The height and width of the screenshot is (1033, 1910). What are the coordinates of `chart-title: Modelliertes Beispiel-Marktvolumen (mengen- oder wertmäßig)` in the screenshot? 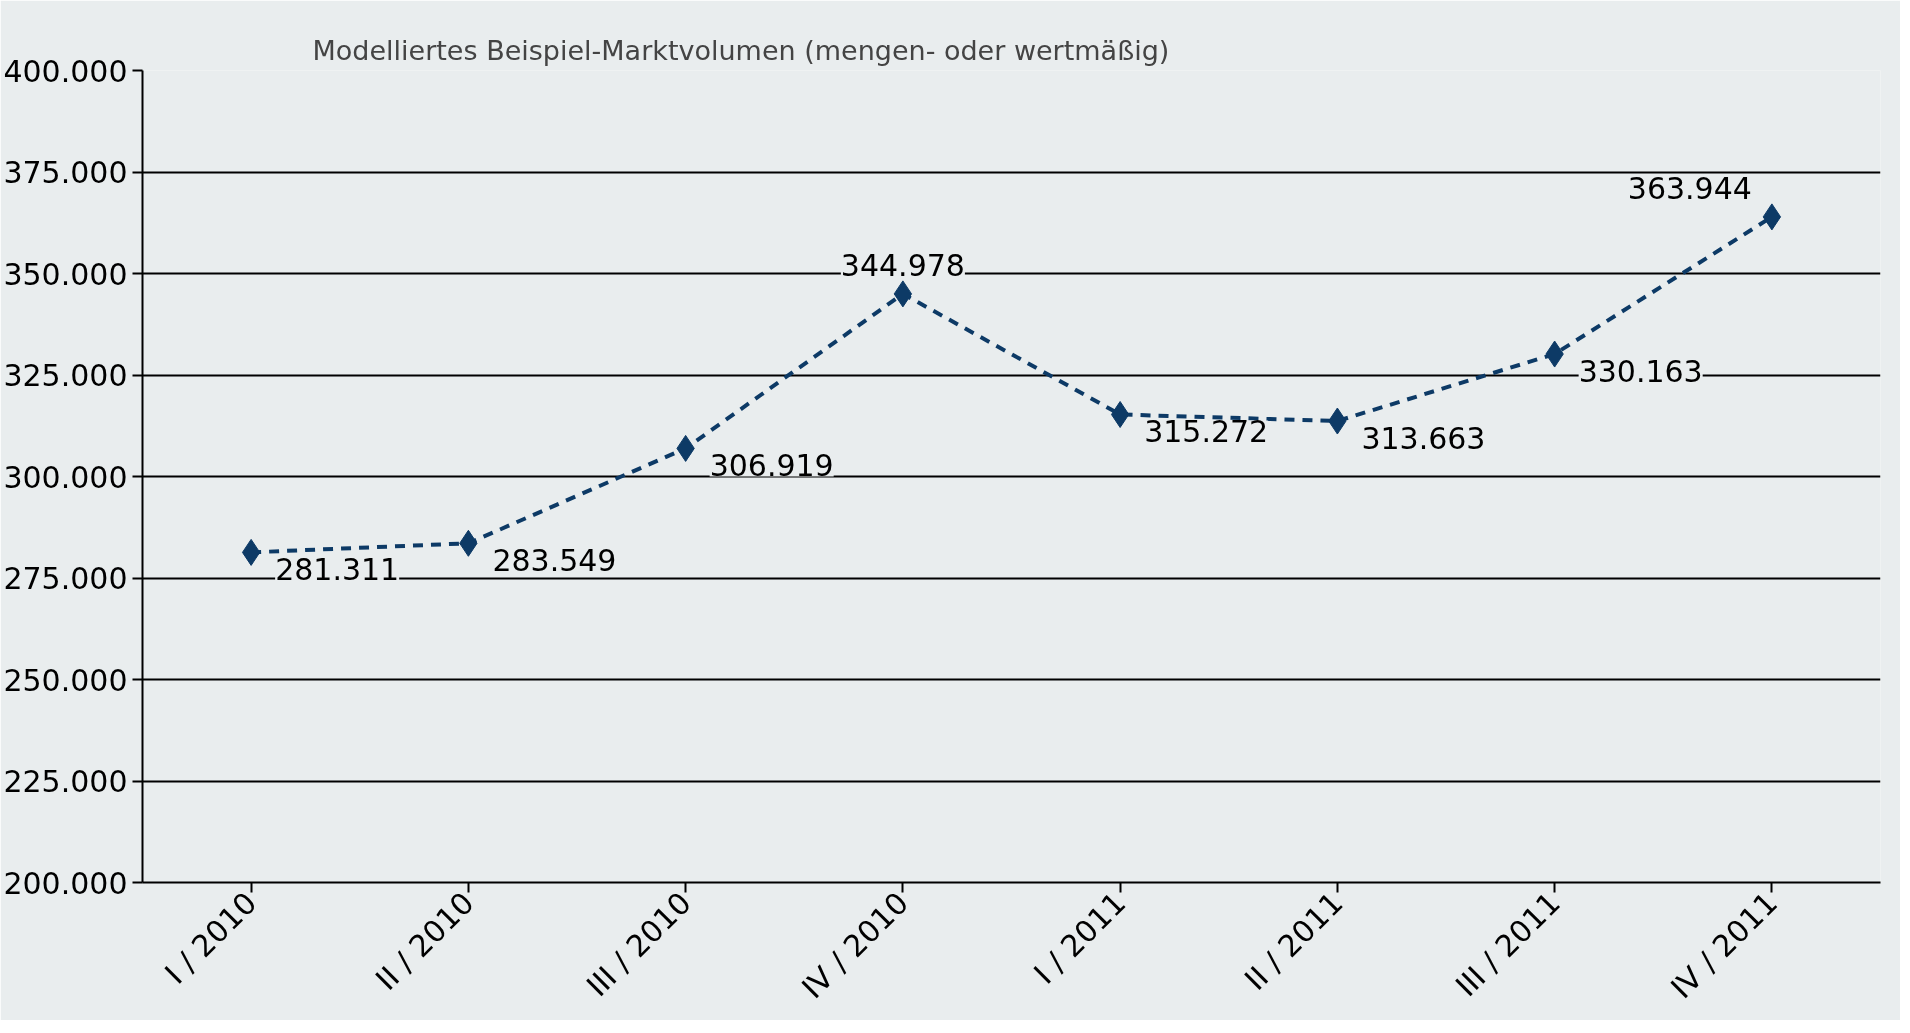 It's located at (741, 50).